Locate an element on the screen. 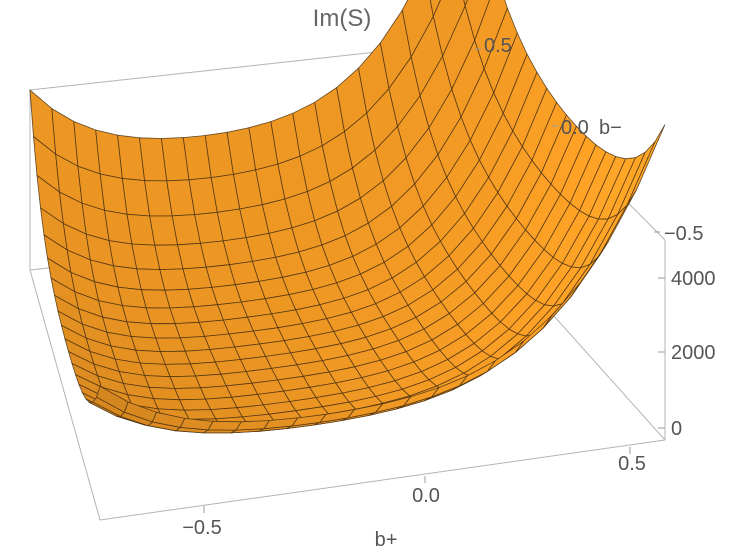 The width and height of the screenshot is (747, 551). x-axis-title: b+ is located at coordinates (386, 540).